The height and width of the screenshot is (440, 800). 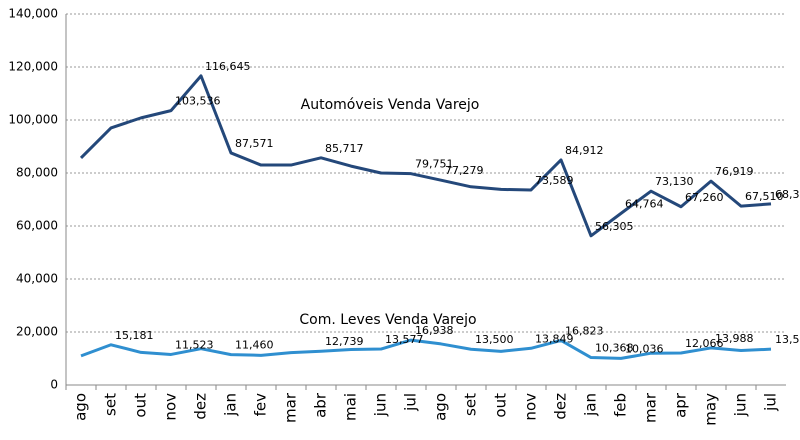 What do you see at coordinates (614, 348) in the screenshot?
I see `data-label: 10,368` at bounding box center [614, 348].